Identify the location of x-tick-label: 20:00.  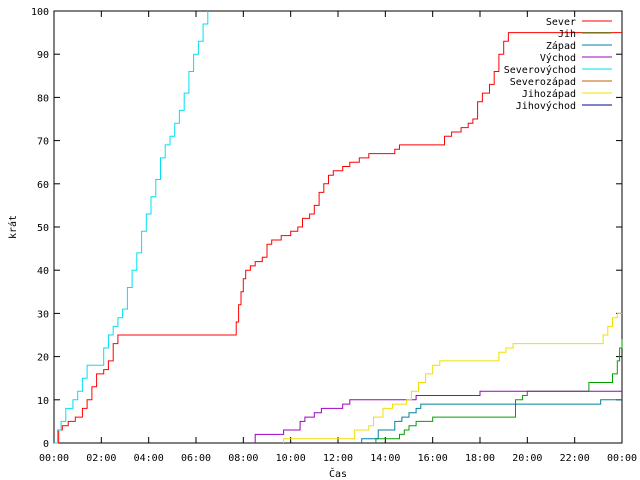
(527, 458).